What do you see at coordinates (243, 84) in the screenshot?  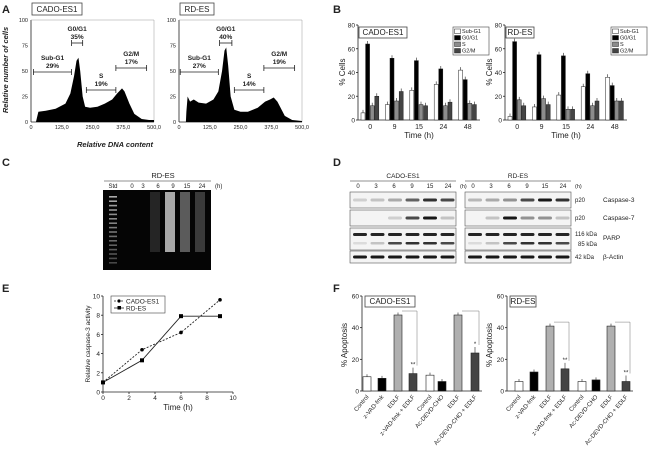 I see `histogram` at bounding box center [243, 84].